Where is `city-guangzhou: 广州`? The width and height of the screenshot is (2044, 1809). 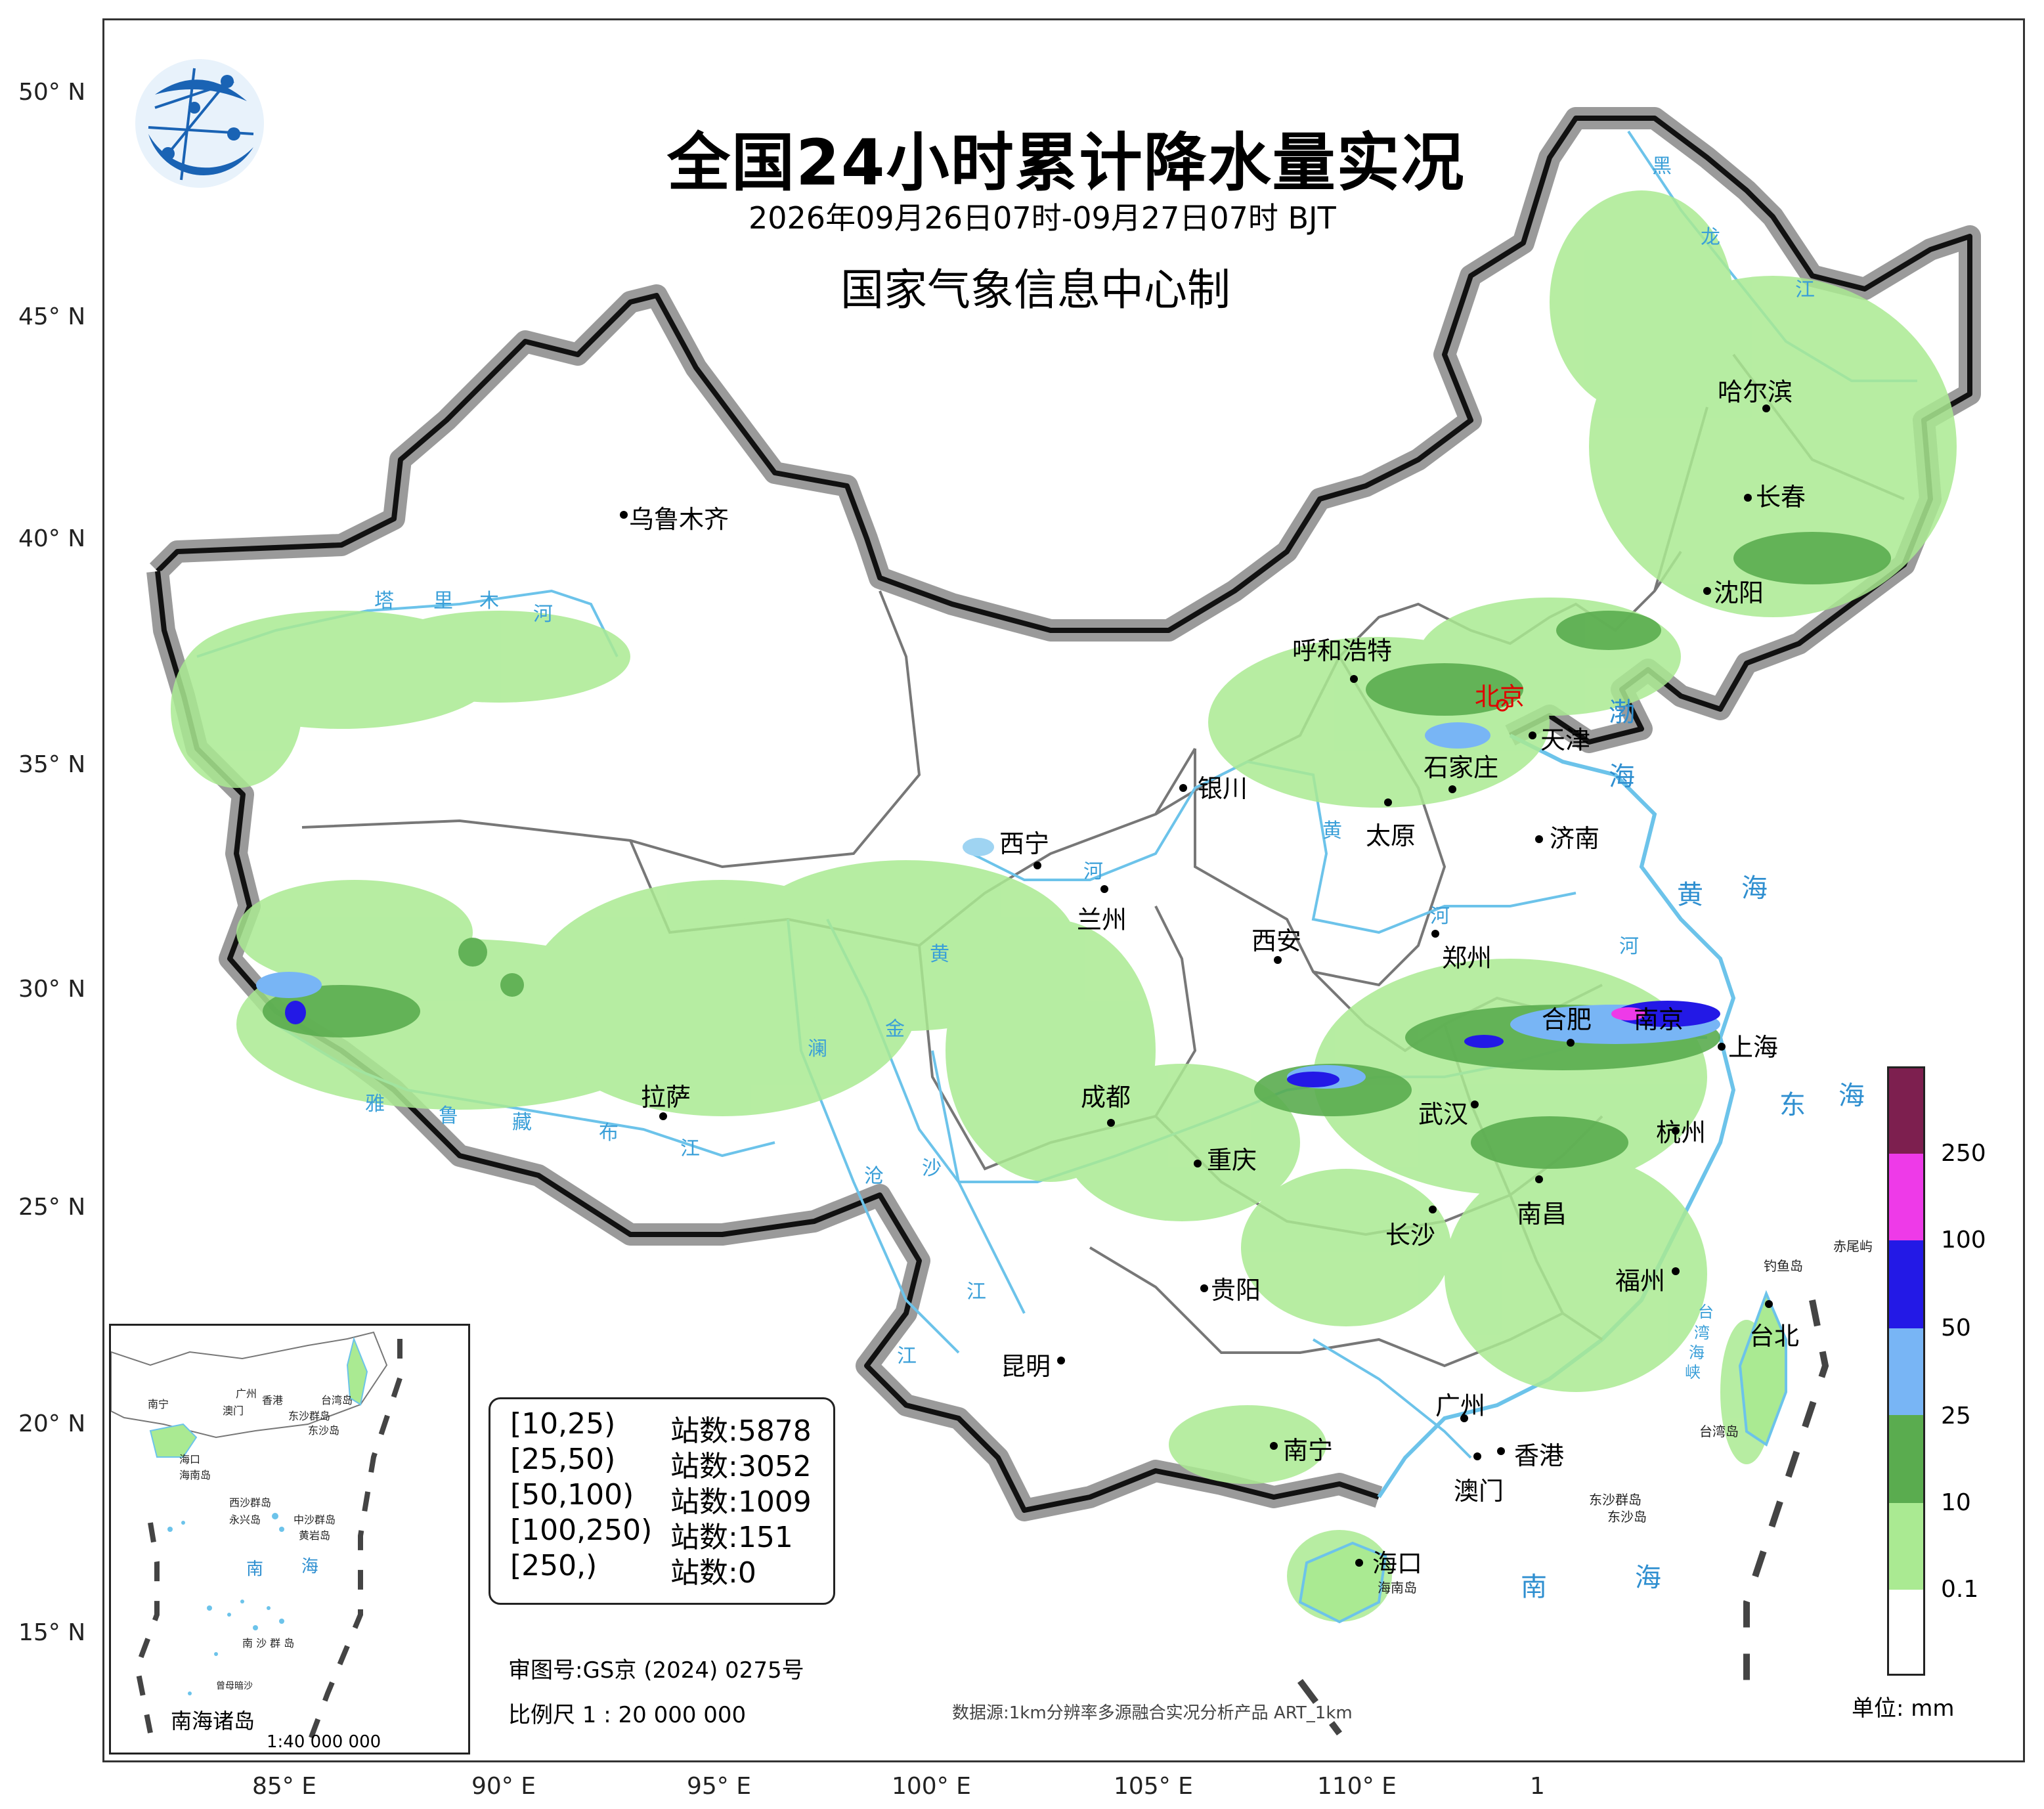 city-guangzhou: 广州 is located at coordinates (1460, 1405).